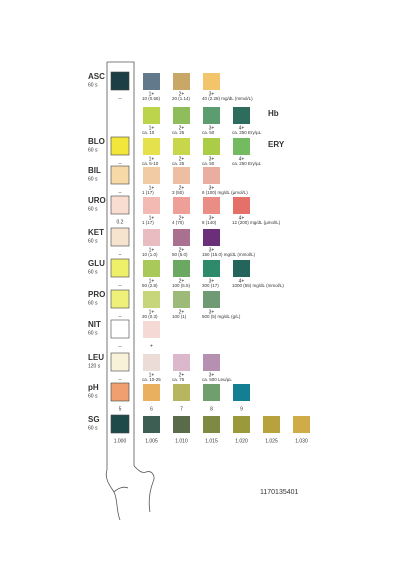 The width and height of the screenshot is (400, 570). What do you see at coordinates (94, 170) in the screenshot?
I see `row-name: BIL` at bounding box center [94, 170].